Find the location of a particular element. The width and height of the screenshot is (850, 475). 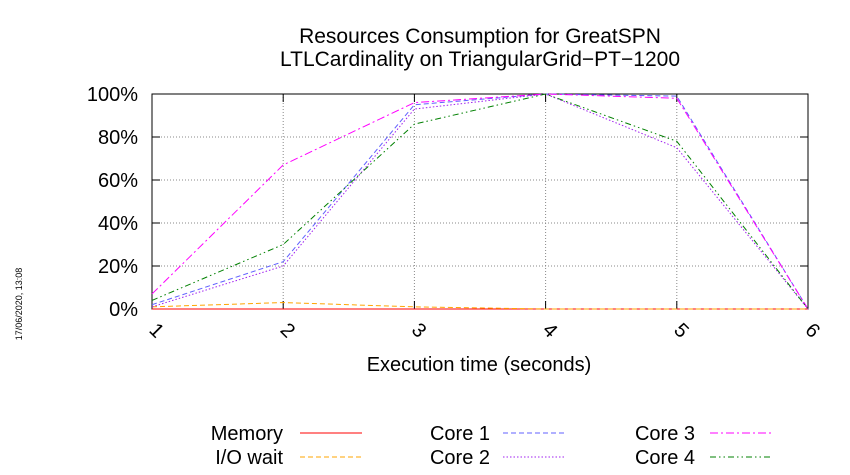

chart-title: Resources Consumption for GreatSPN is located at coordinates (480, 36).